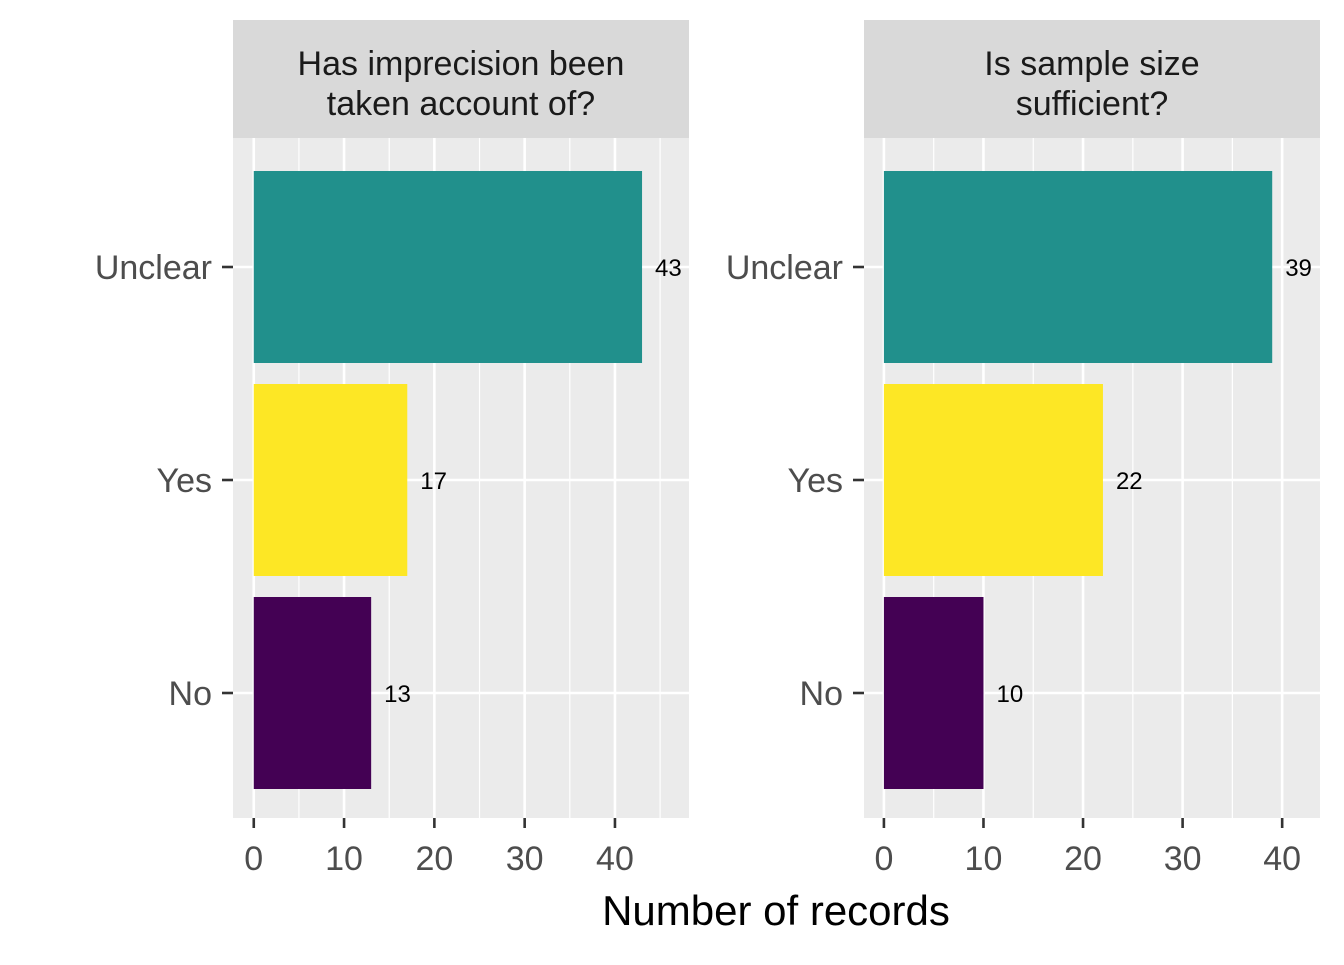  I want to click on x-axis-title: Number of records, so click(776, 910).